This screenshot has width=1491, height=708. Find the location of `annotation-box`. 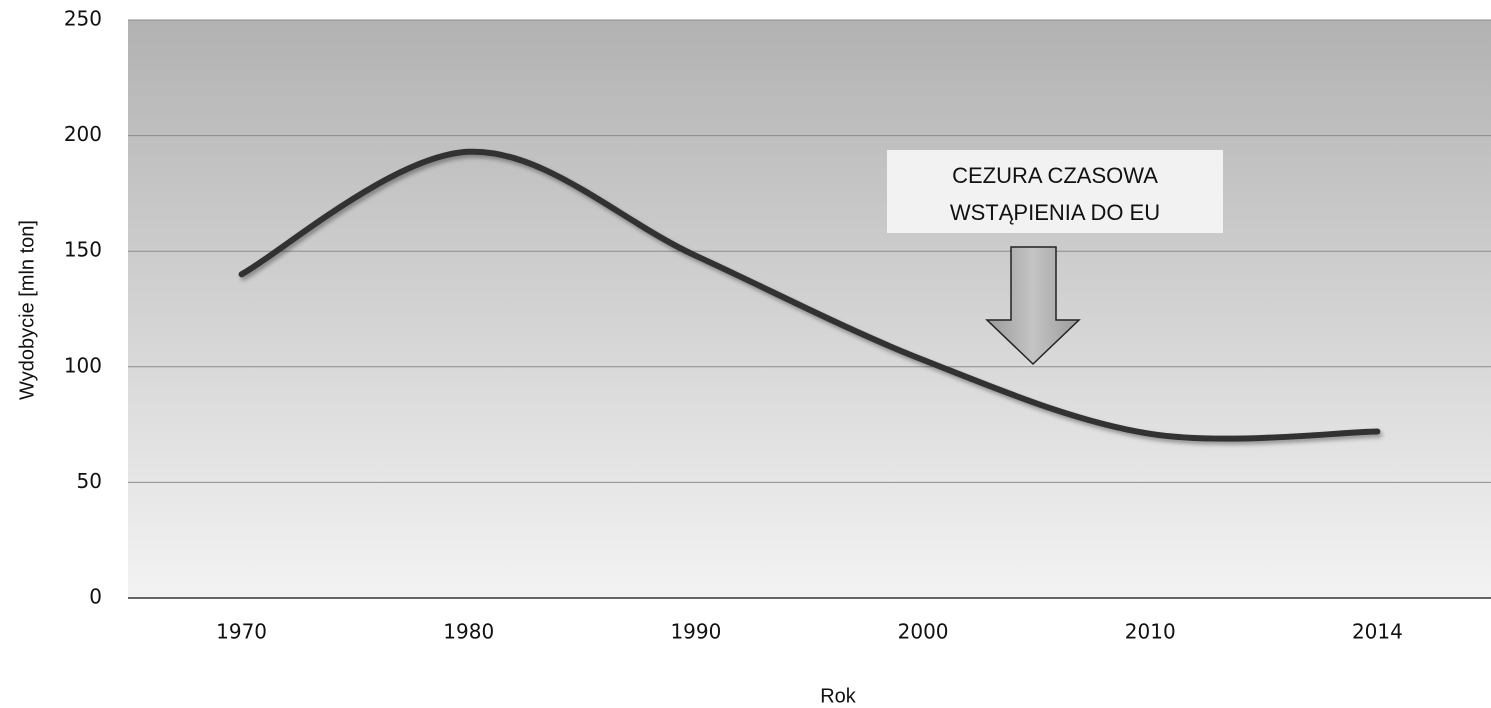

annotation-box is located at coordinates (1055, 191).